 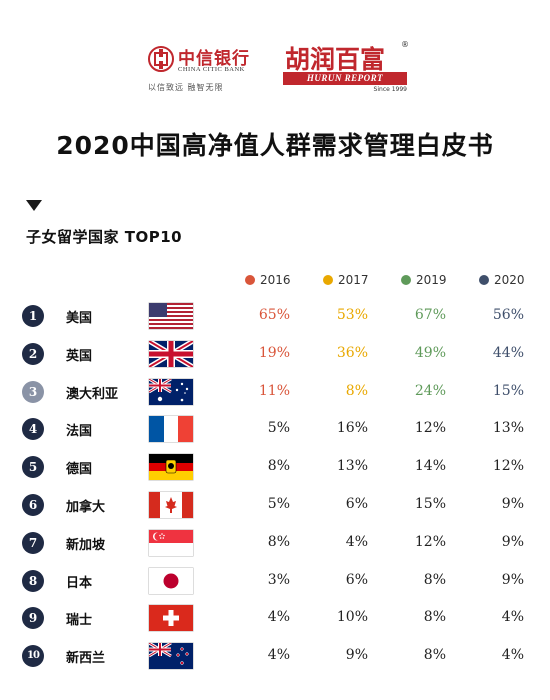 What do you see at coordinates (431, 280) in the screenshot?
I see `legend-label-2019: 2019` at bounding box center [431, 280].